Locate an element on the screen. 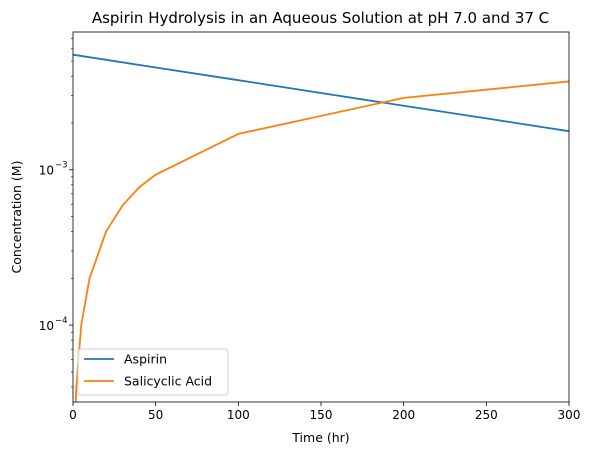 The image size is (591, 455). y-tick-label-exponent: −4 is located at coordinates (61, 321).